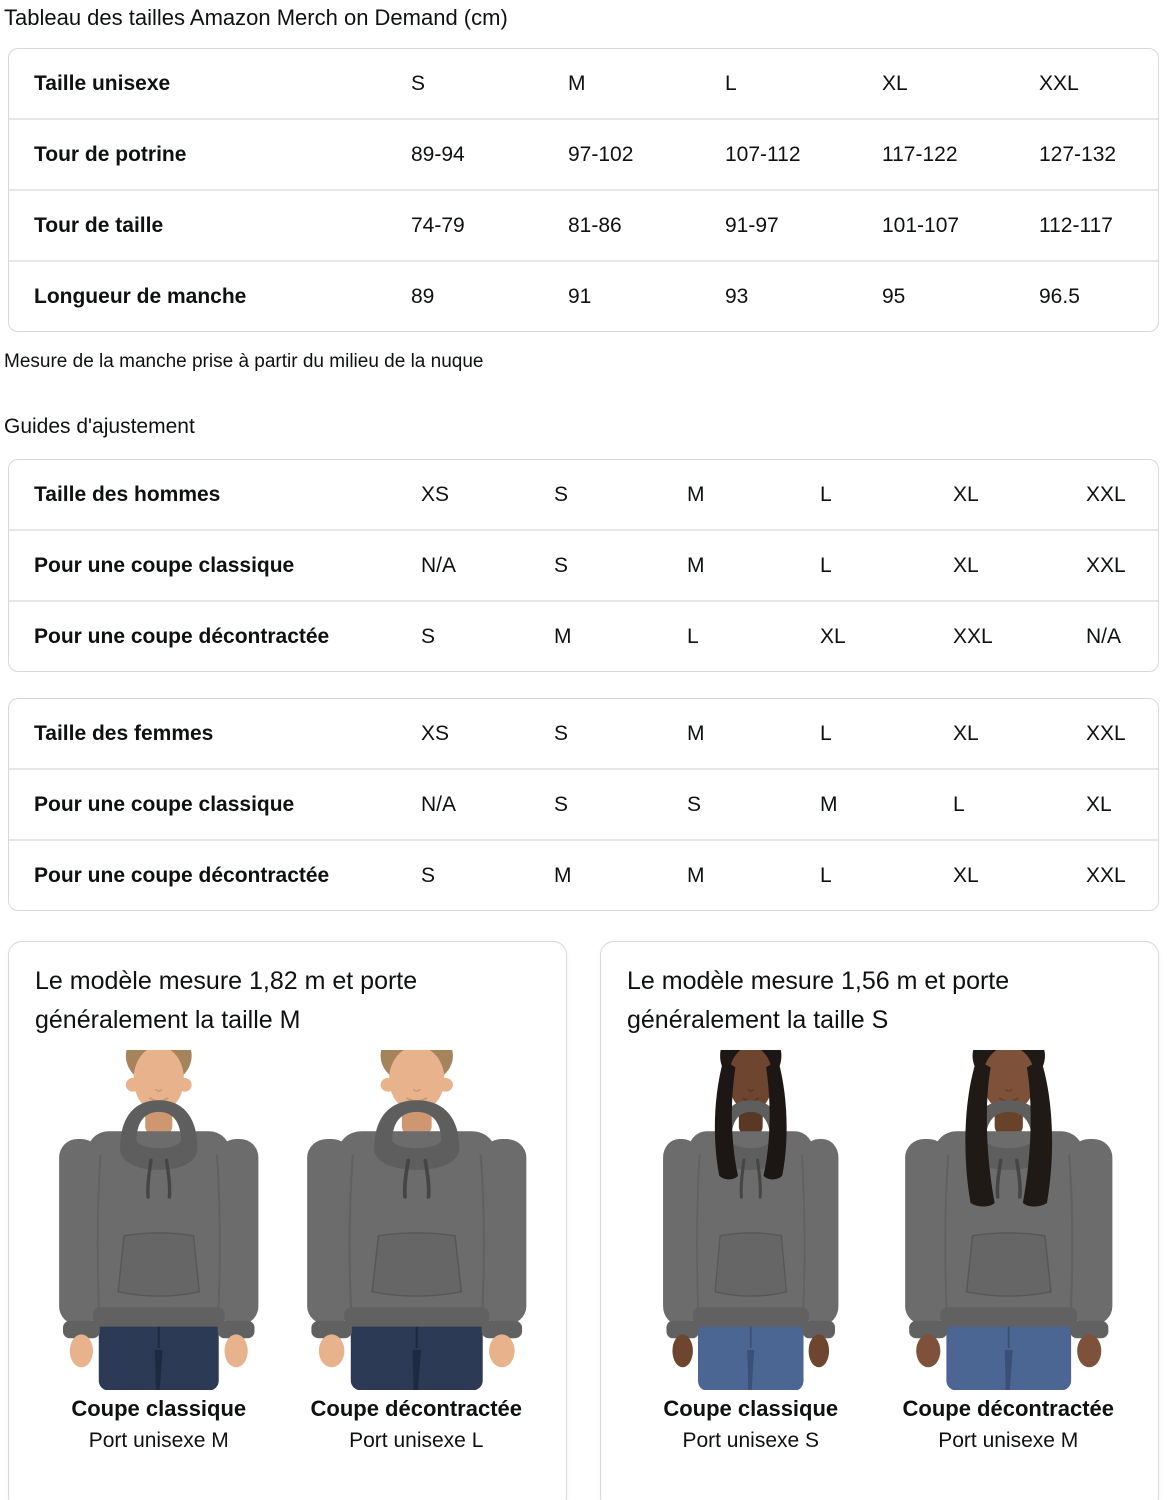  Describe the element at coordinates (438, 225) in the screenshot. I see `table-cell: 74-79` at that location.